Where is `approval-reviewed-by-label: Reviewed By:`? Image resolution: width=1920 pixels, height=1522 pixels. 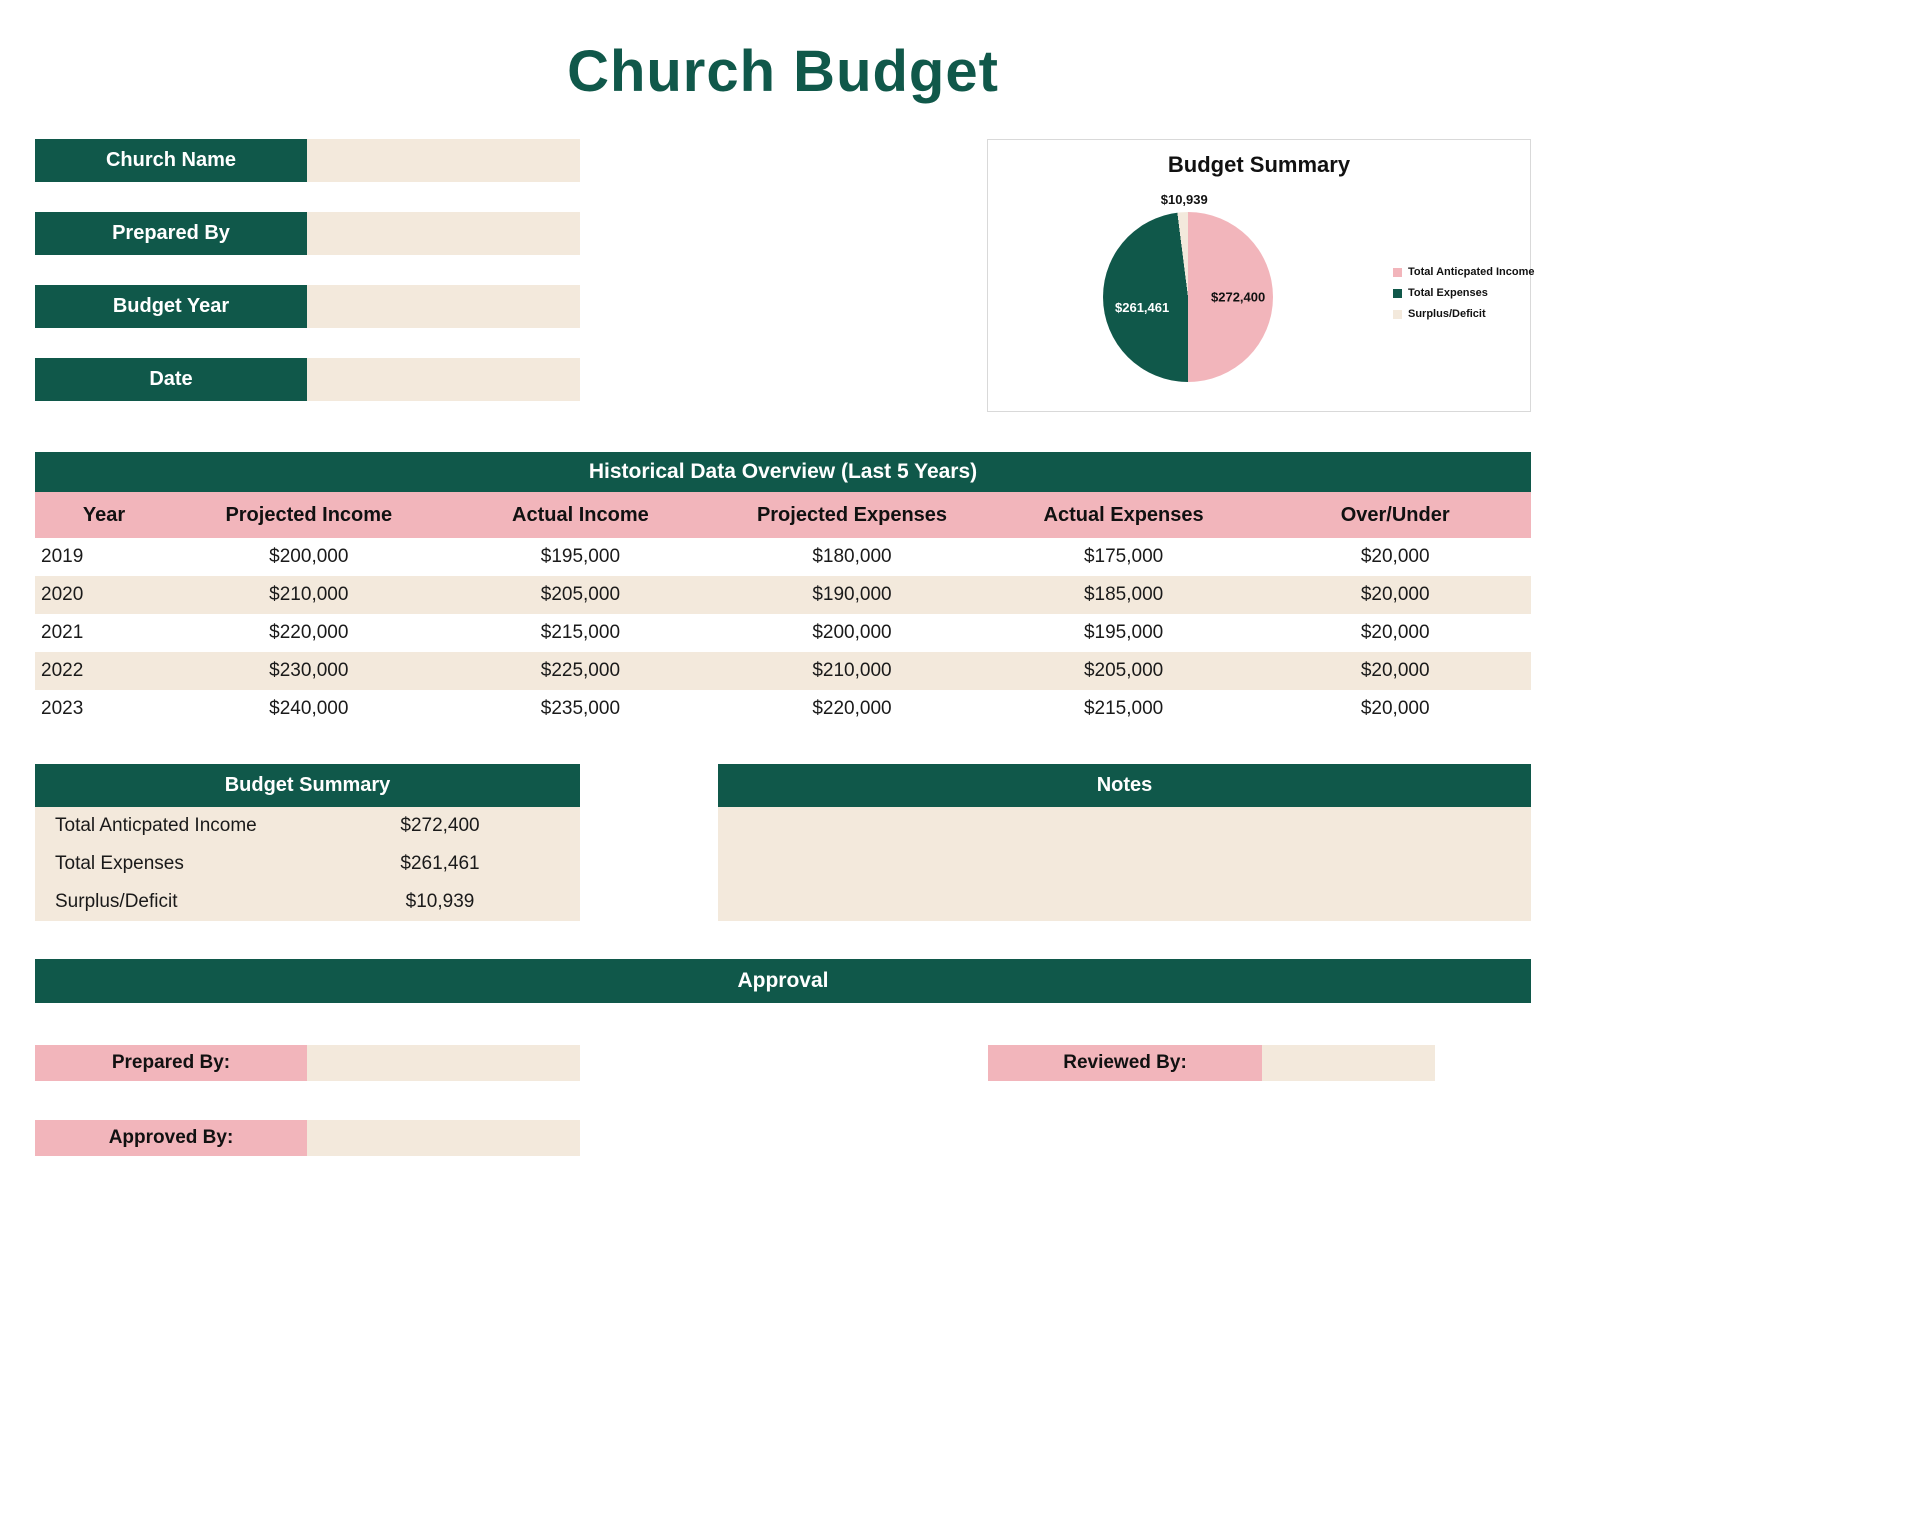
approval-reviewed-by-label: Reviewed By: is located at coordinates (1125, 1063).